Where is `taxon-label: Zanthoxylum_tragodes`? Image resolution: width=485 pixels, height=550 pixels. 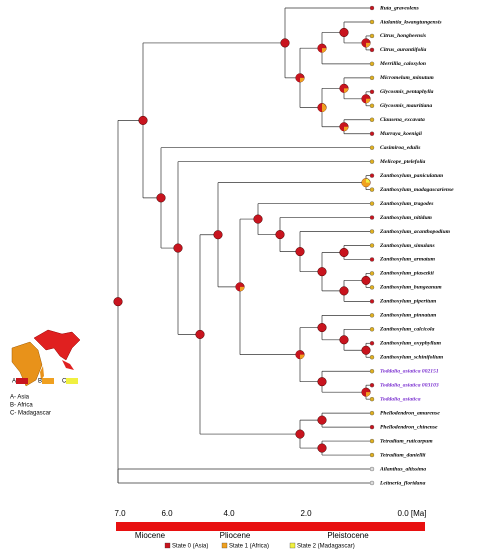 taxon-label: Zanthoxylum_tragodes is located at coordinates (406, 204).